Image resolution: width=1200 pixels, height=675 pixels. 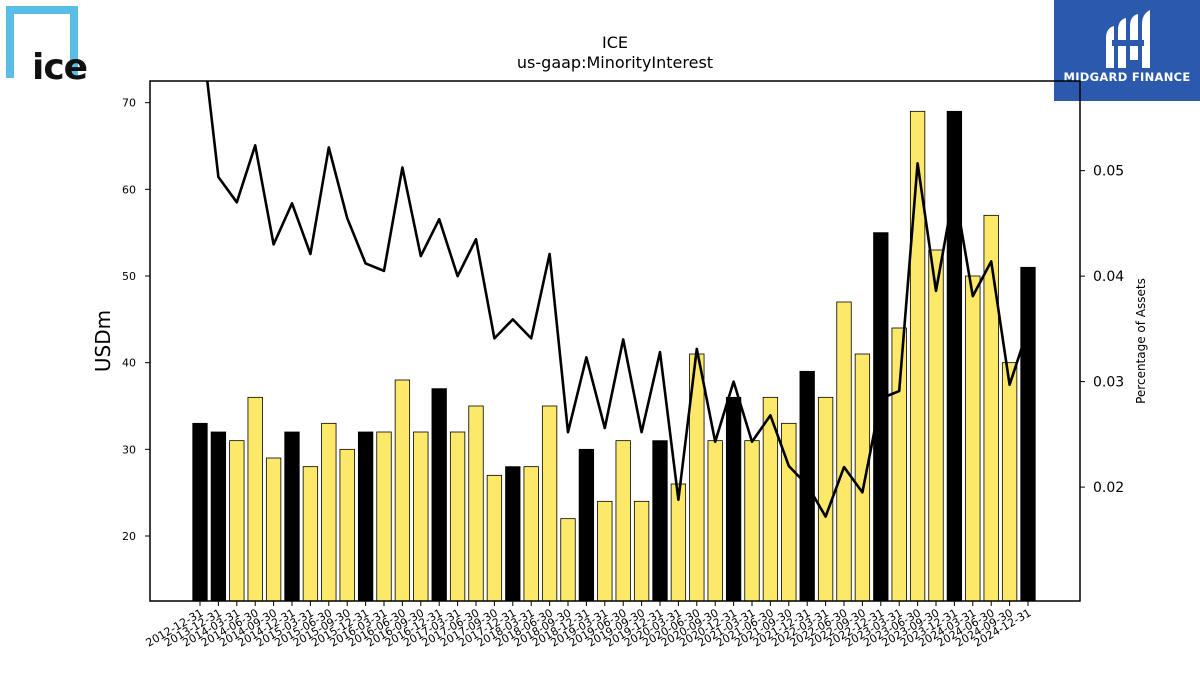 I want to click on y-tick-label: 30, so click(x=129, y=449).